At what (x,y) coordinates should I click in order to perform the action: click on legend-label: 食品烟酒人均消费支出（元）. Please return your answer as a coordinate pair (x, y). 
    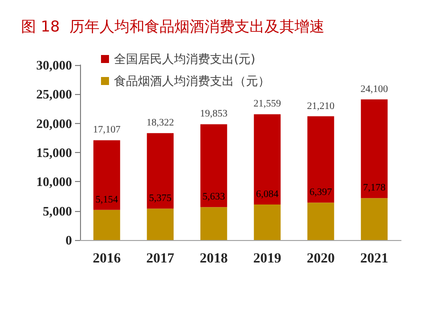
    Looking at the image, I should click on (192, 81).